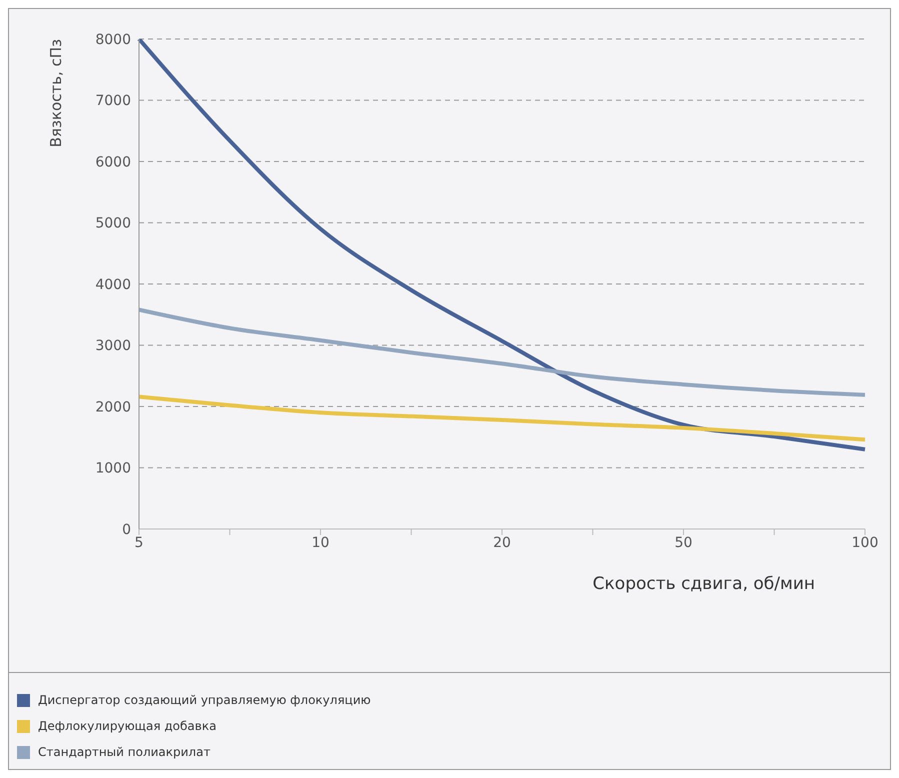  I want to click on y-tick-label: 6000, so click(113, 162).